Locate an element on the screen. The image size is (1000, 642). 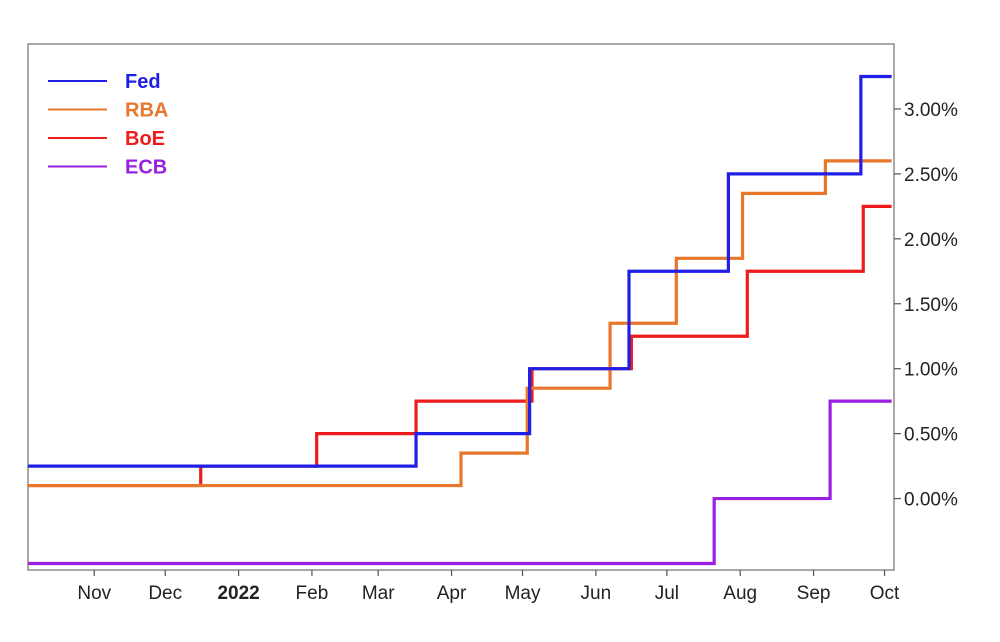
x-tick-label: May is located at coordinates (523, 593).